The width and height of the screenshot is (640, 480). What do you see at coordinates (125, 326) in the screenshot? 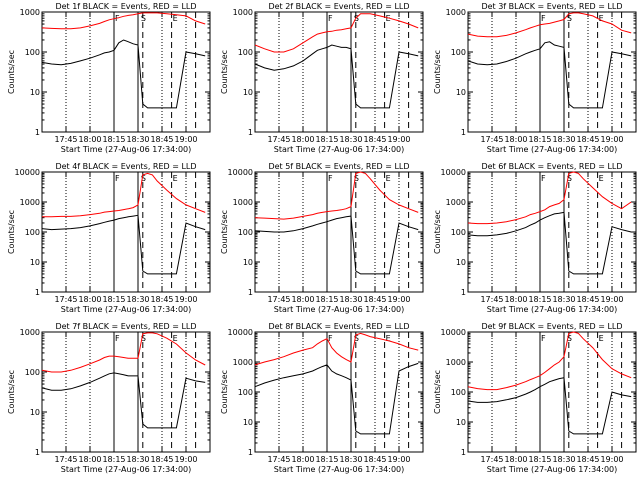
I see `panel-title: Det 7f BLACK = Events, RED = LLD` at bounding box center [125, 326].